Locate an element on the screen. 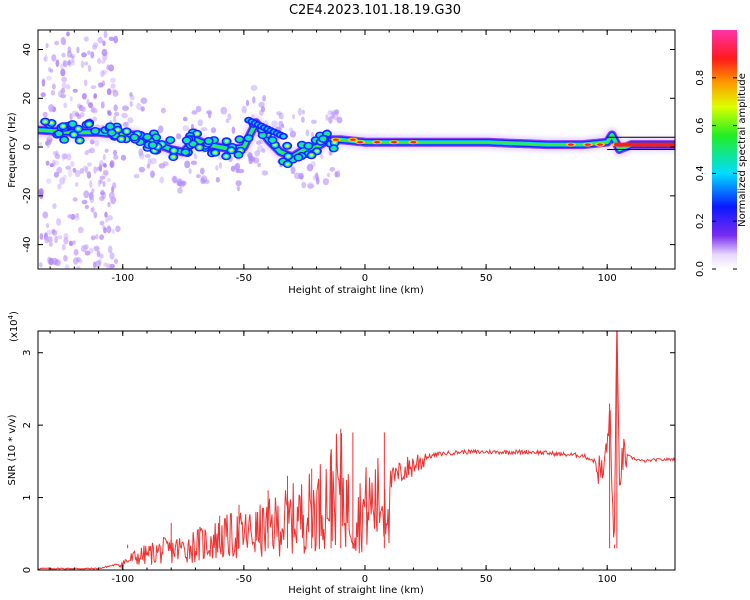  snr-x-tick-label: -50 is located at coordinates (244, 579).